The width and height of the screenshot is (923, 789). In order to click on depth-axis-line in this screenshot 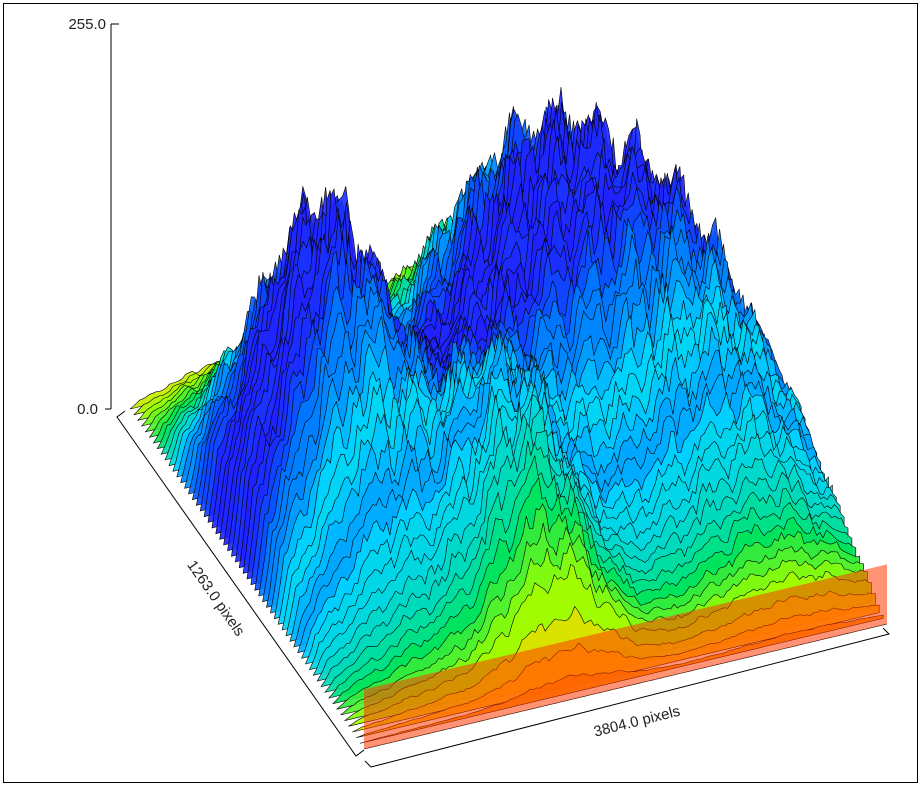, I will do `click(240, 583)`.